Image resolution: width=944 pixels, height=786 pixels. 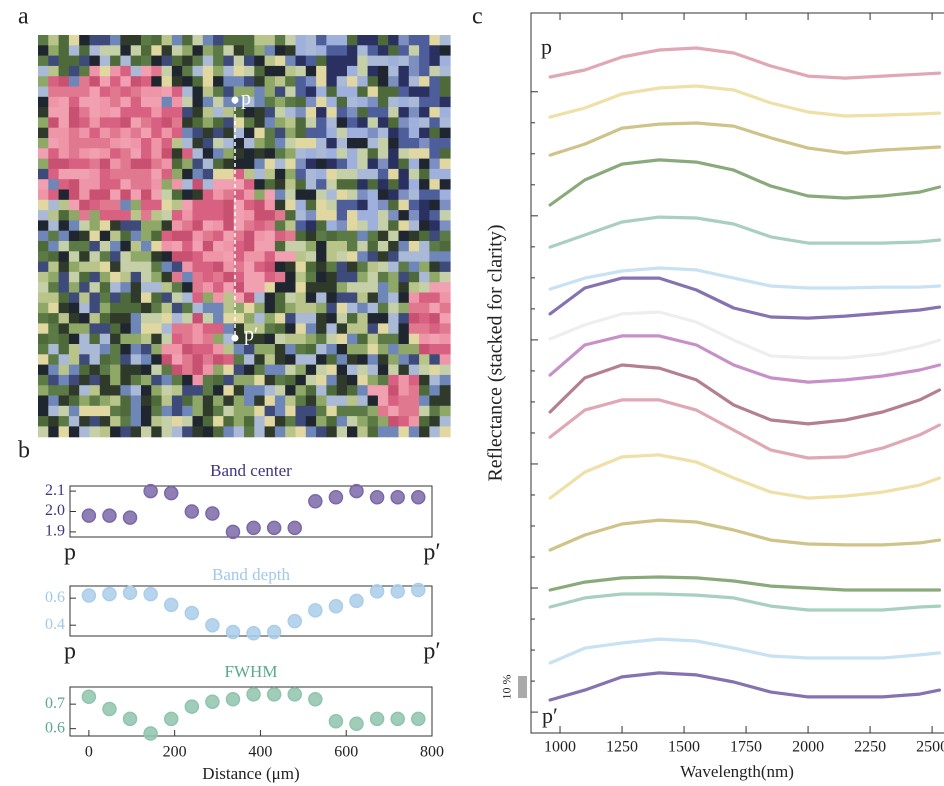 What do you see at coordinates (546, 46) in the screenshot?
I see `annotation: p` at bounding box center [546, 46].